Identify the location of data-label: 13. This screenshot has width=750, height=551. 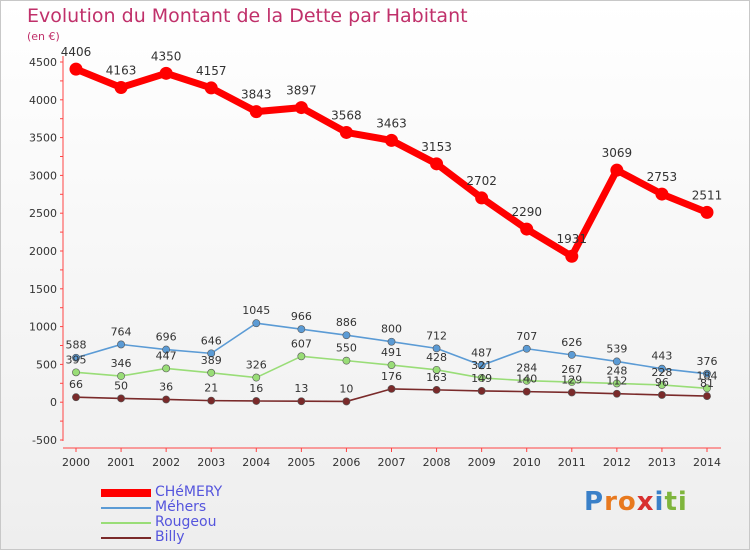
(301, 388).